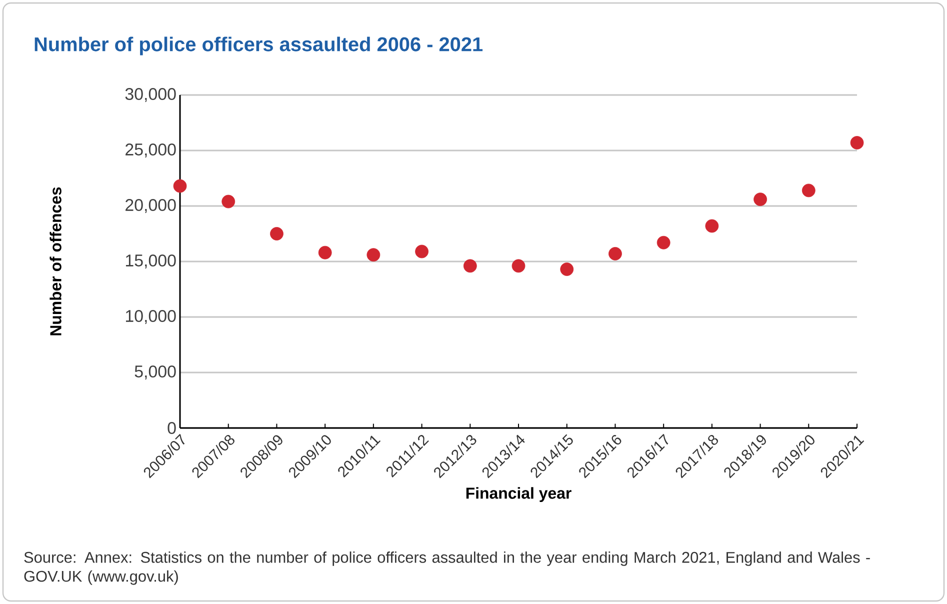 Image resolution: width=947 pixels, height=604 pixels. I want to click on x-axis-title: Financial year, so click(519, 494).